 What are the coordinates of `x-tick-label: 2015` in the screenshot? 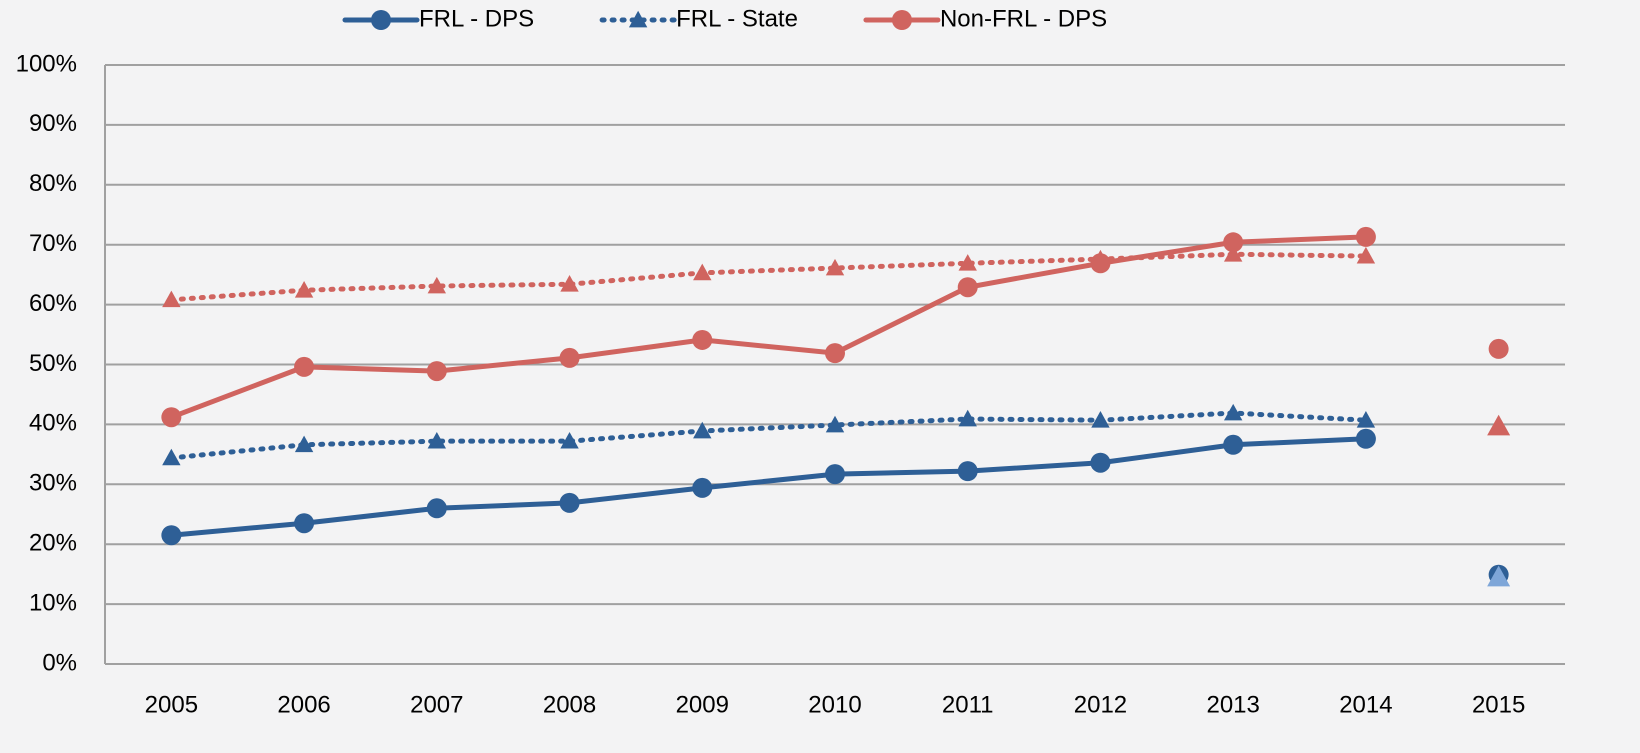 It's located at (1498, 704).